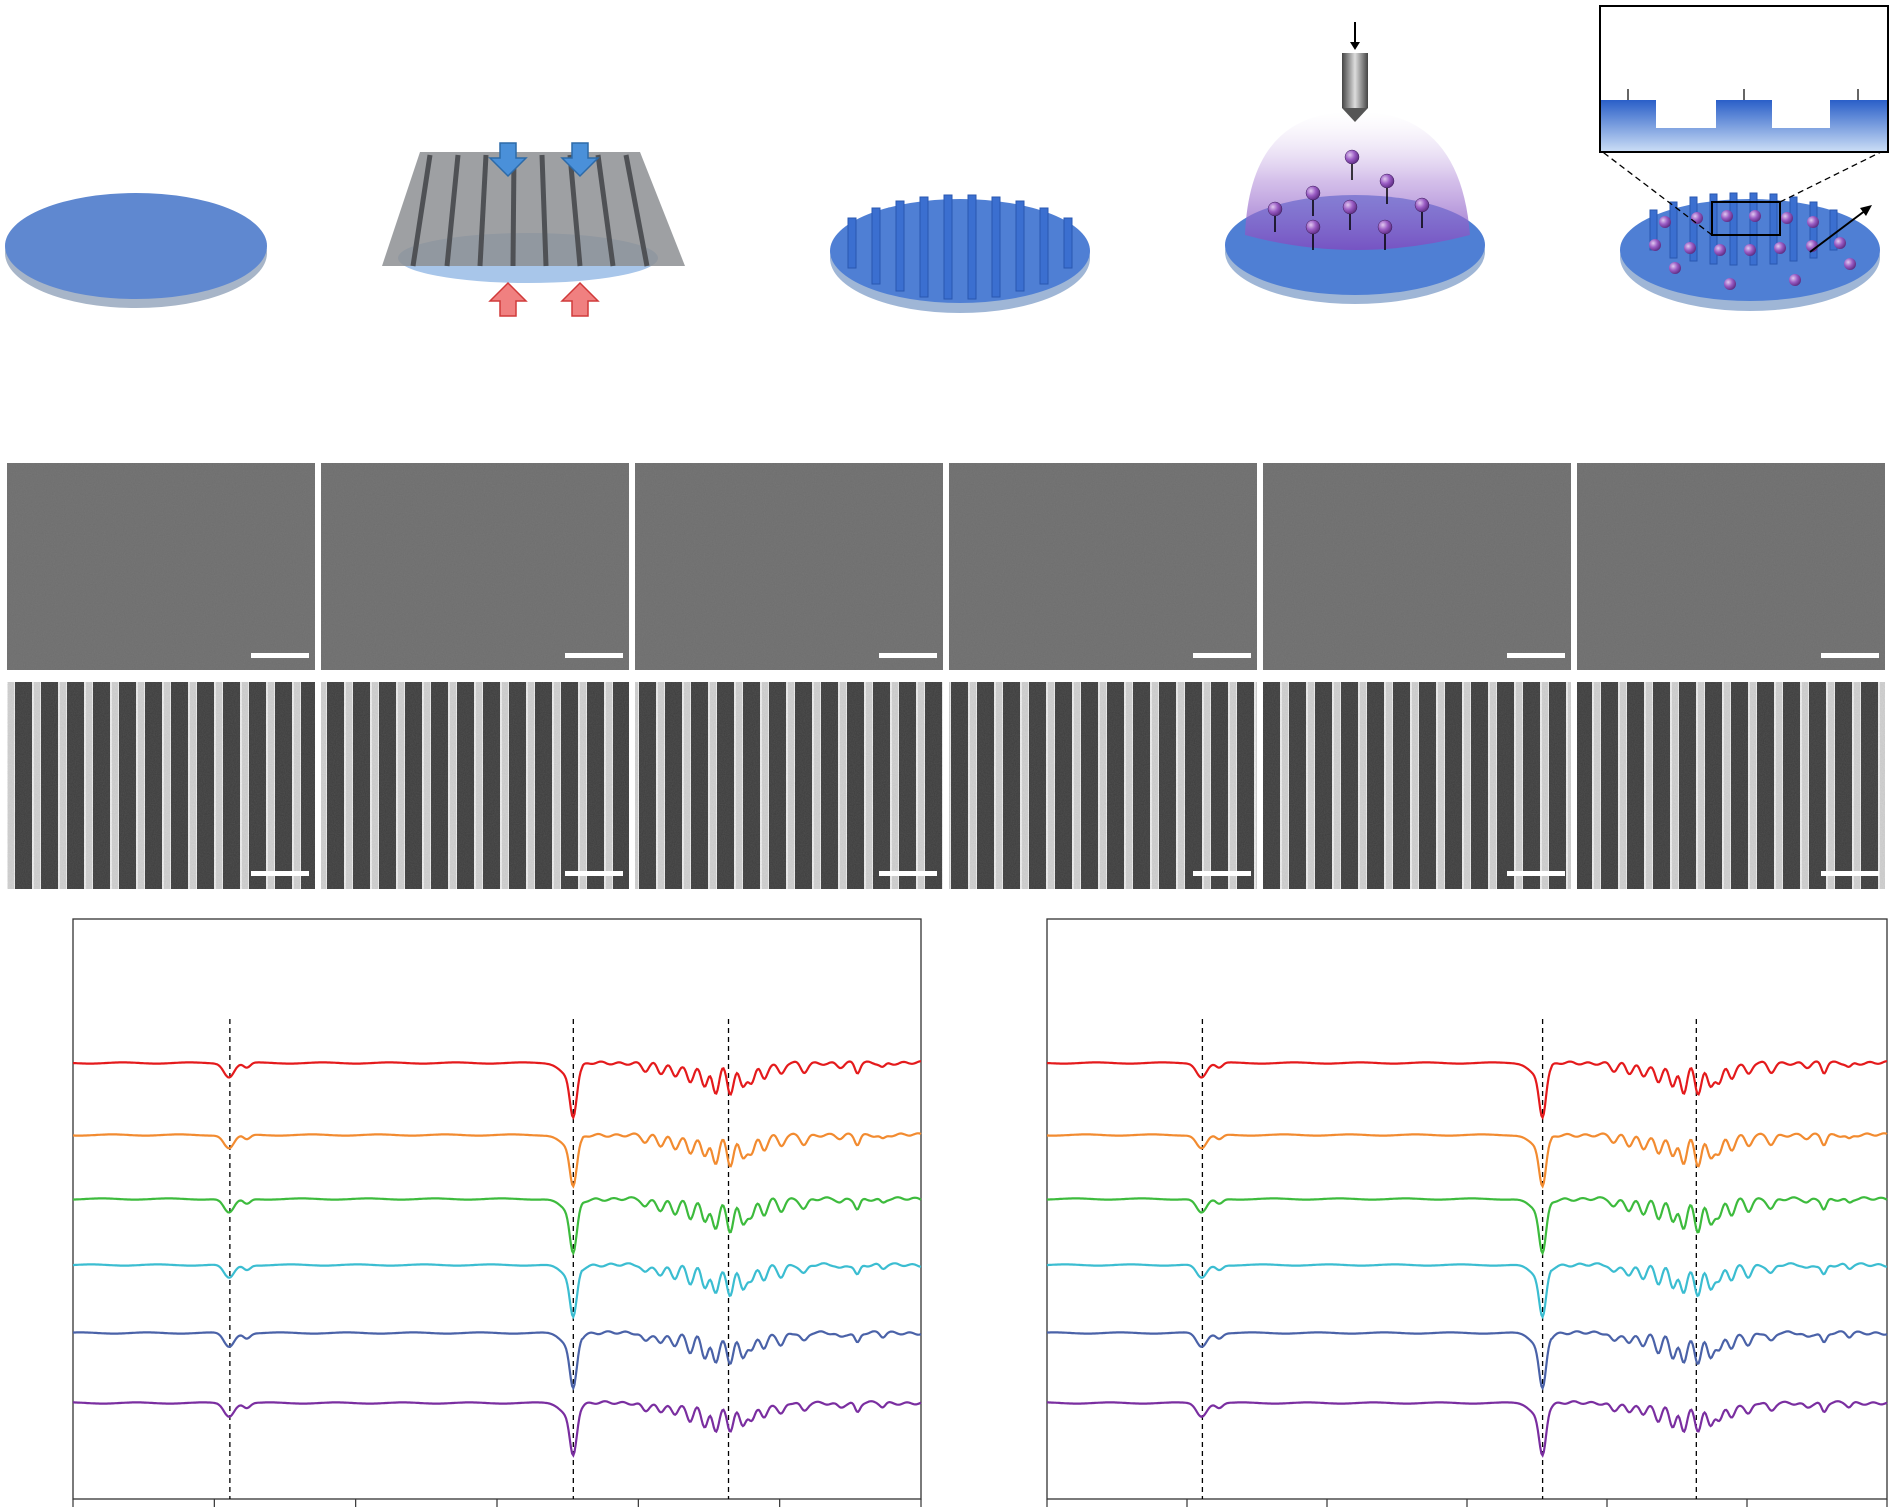  What do you see at coordinates (1355, 163) in the screenshot?
I see `plasma-treatment` at bounding box center [1355, 163].